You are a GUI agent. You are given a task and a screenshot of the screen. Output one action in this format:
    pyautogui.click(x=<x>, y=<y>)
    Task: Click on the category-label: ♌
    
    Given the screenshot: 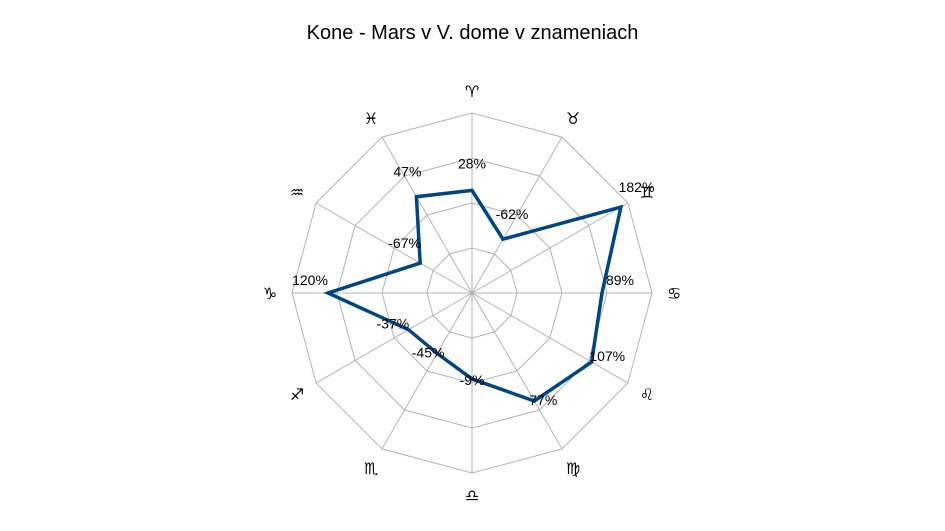 What is the action you would take?
    pyautogui.click(x=647, y=394)
    